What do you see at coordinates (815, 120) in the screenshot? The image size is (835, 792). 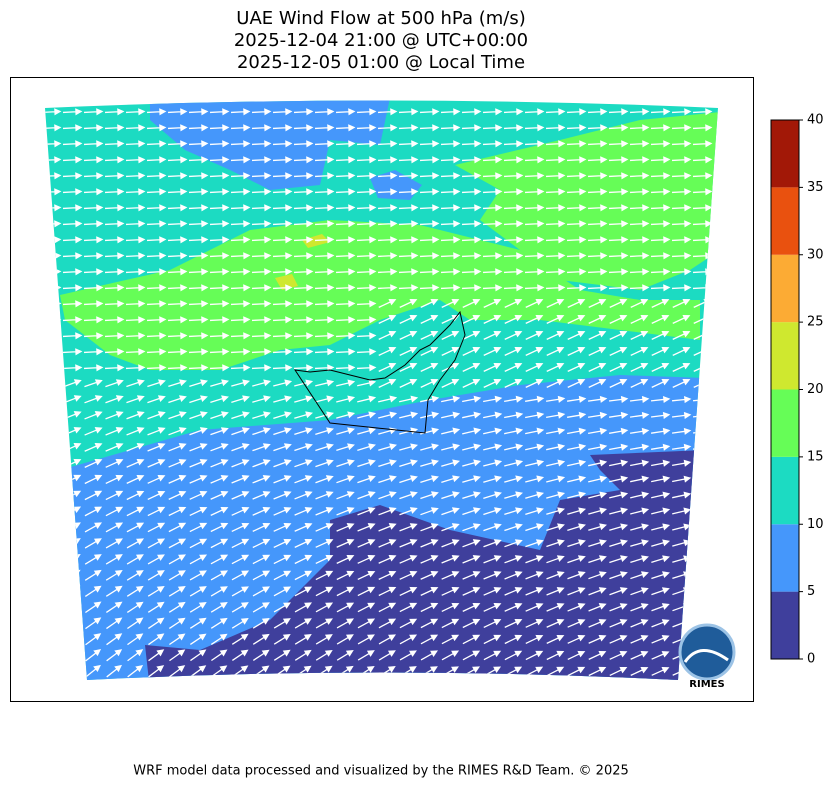 I see `colorbar-tick-label: 40` at bounding box center [815, 120].